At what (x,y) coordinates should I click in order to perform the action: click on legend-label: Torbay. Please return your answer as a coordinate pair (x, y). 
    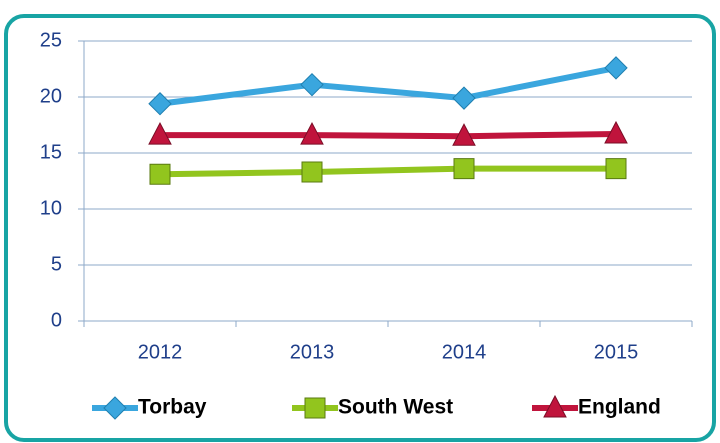
    Looking at the image, I should click on (172, 407).